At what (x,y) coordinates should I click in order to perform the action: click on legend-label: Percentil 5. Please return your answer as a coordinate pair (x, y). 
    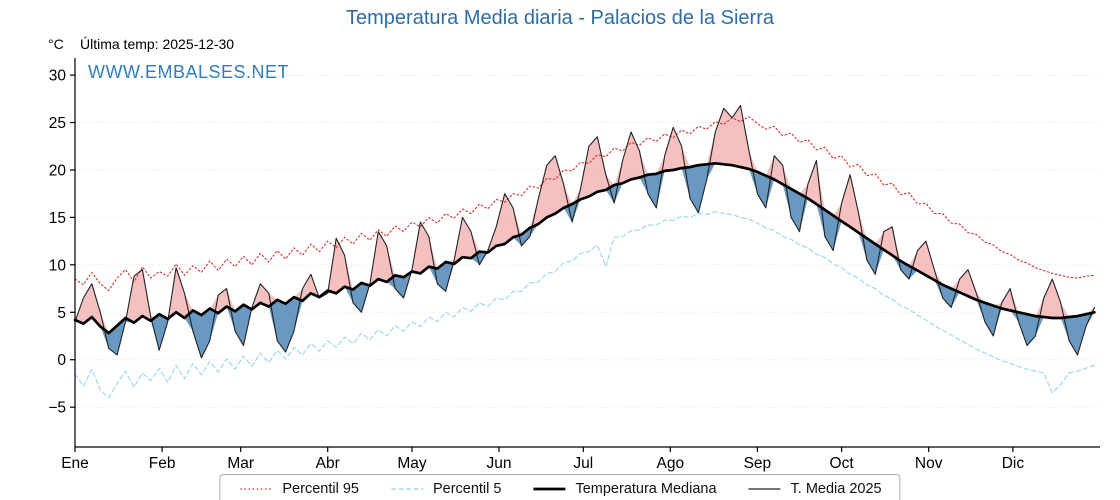
    Looking at the image, I should click on (467, 489).